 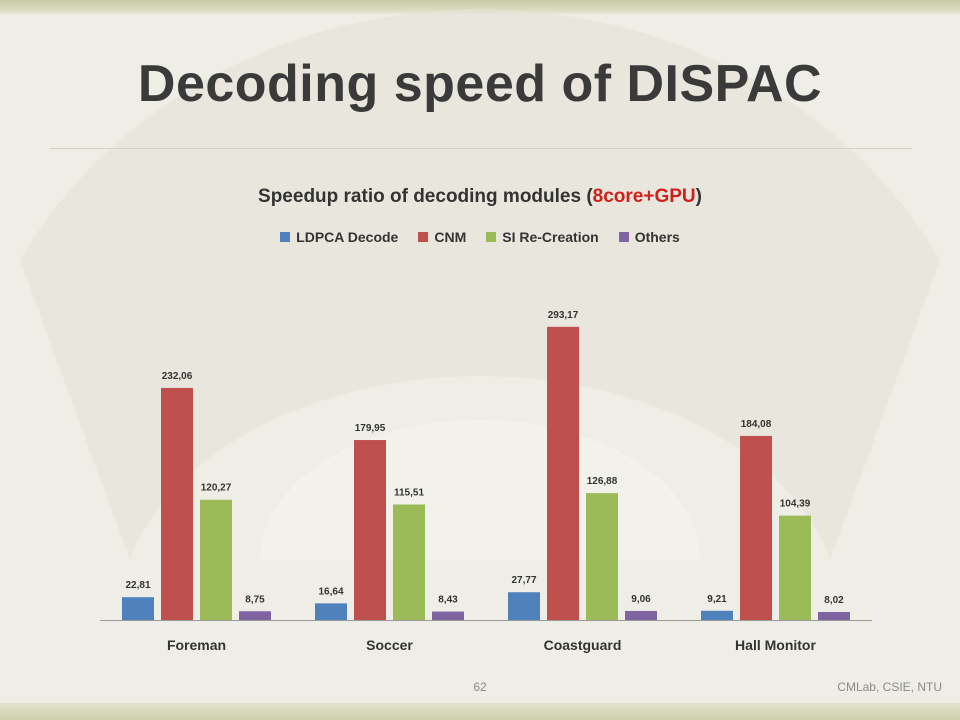 I want to click on footer-credit: CMLab, CSIE, NTU, so click(x=889, y=687).